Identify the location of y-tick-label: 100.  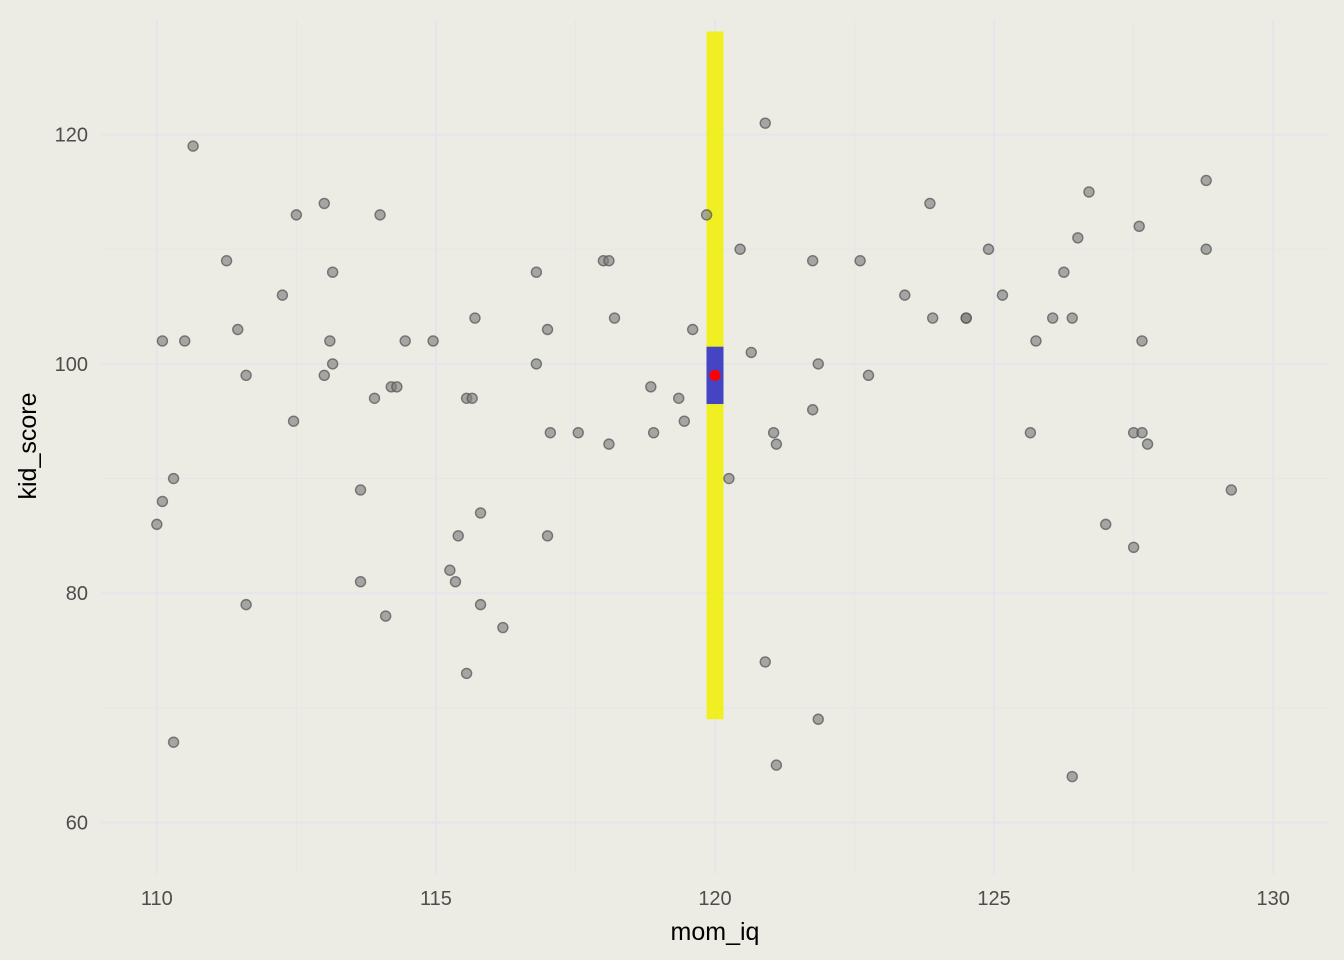
(71, 365).